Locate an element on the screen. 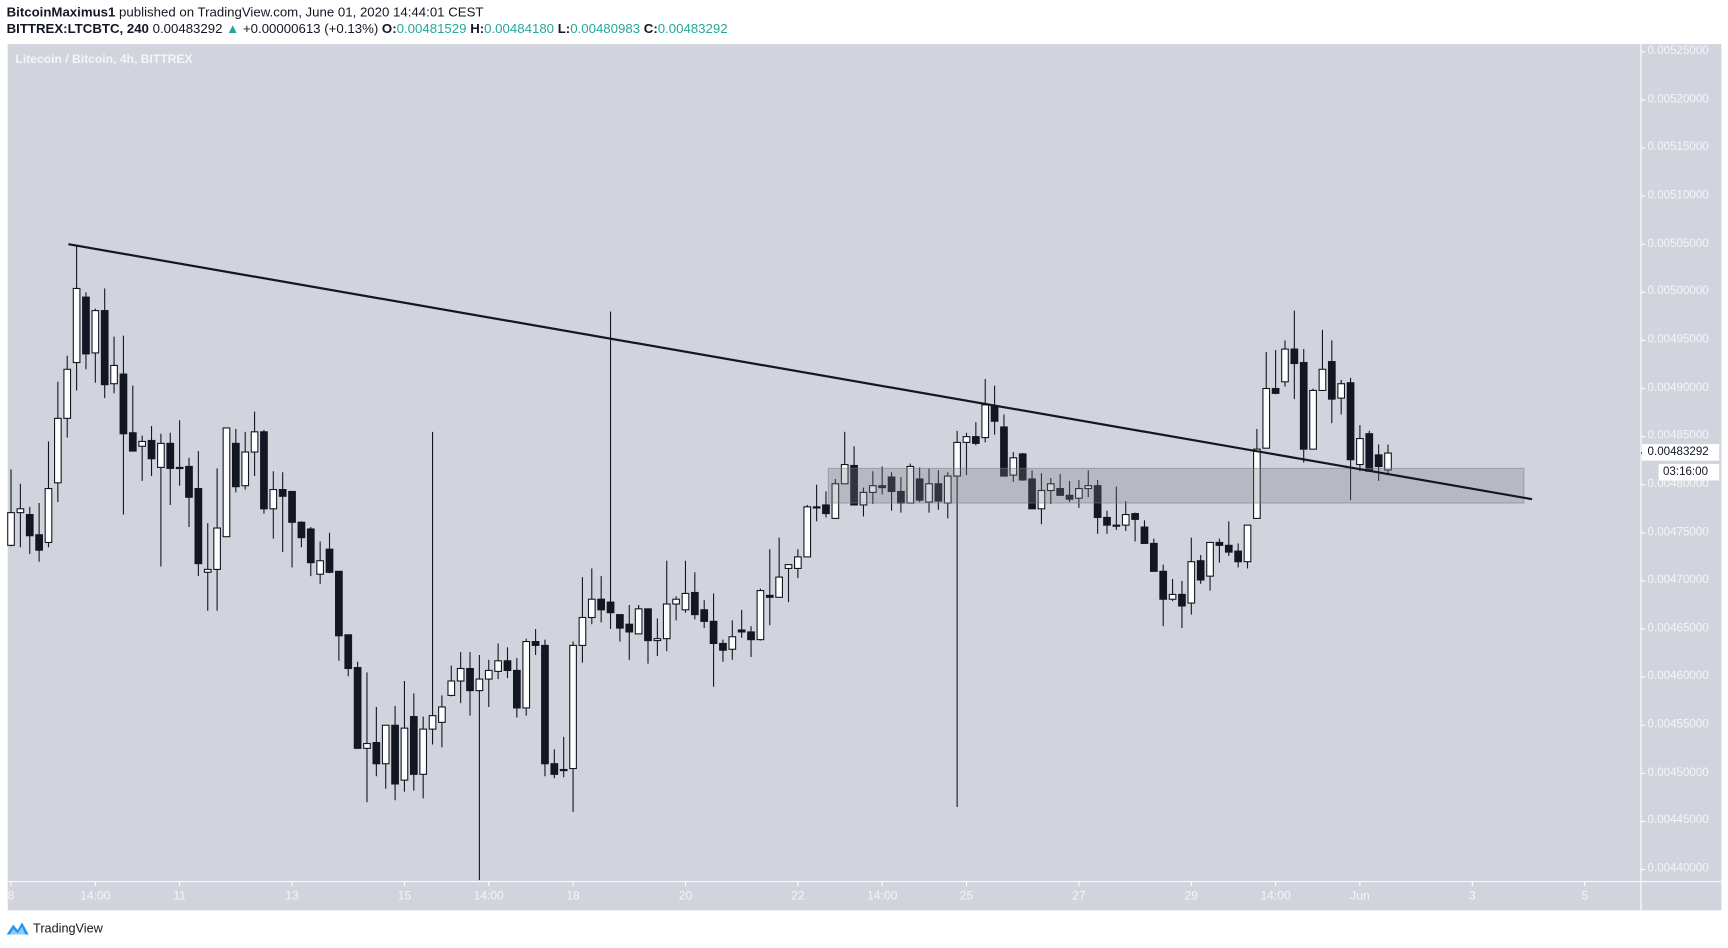 This screenshot has width=1728, height=948. price-tick-label: 0.00475000 is located at coordinates (1678, 532).